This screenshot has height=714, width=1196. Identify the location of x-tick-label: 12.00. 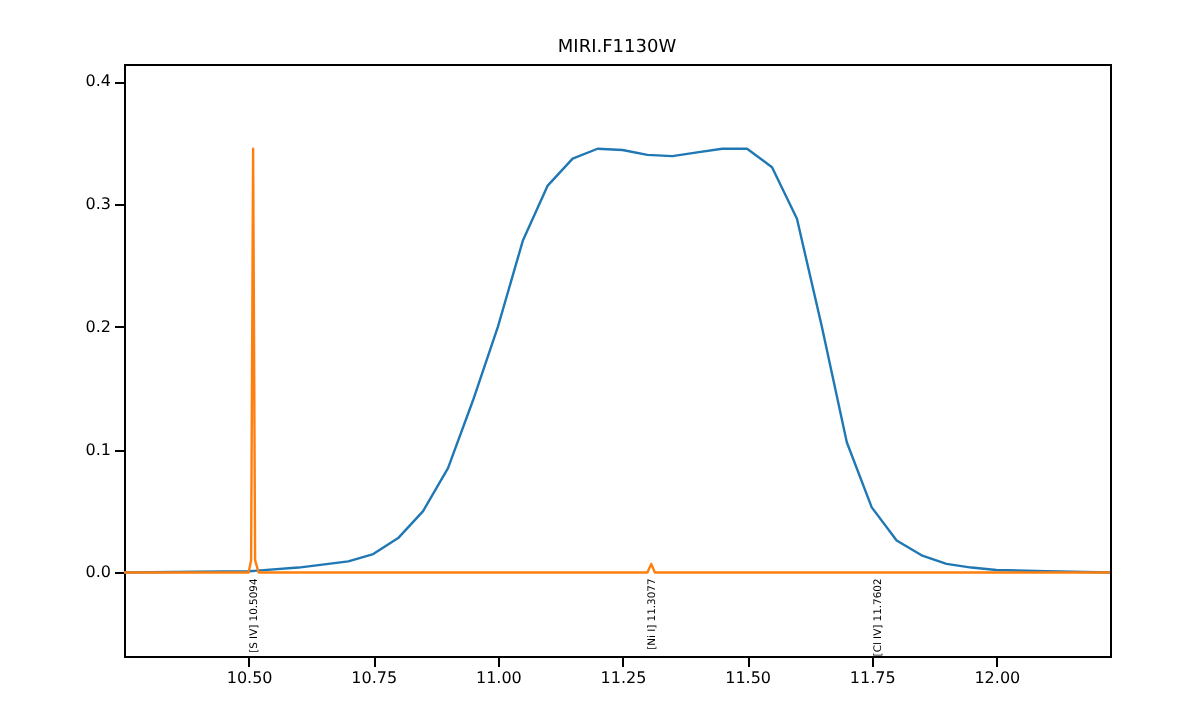
(997, 678).